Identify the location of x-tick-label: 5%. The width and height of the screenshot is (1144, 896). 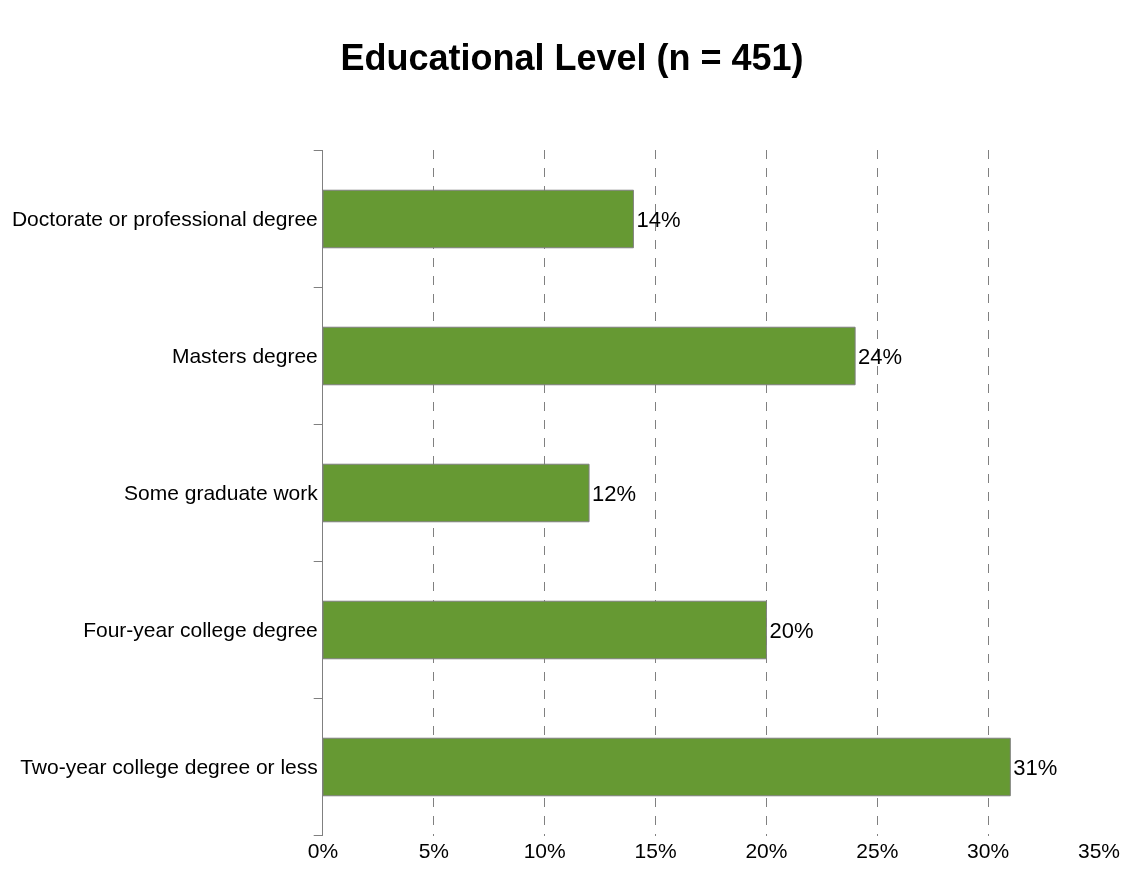
(434, 850).